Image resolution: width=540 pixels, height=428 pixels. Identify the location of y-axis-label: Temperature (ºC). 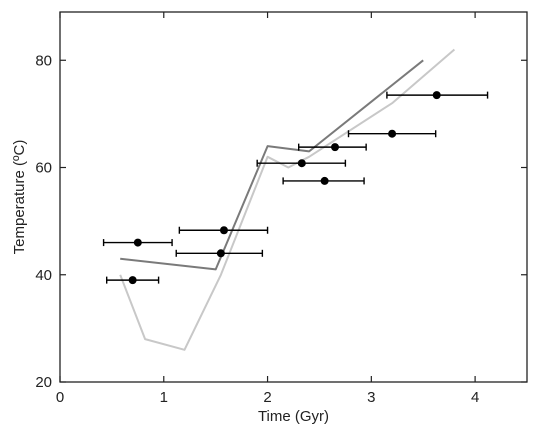
(19, 197).